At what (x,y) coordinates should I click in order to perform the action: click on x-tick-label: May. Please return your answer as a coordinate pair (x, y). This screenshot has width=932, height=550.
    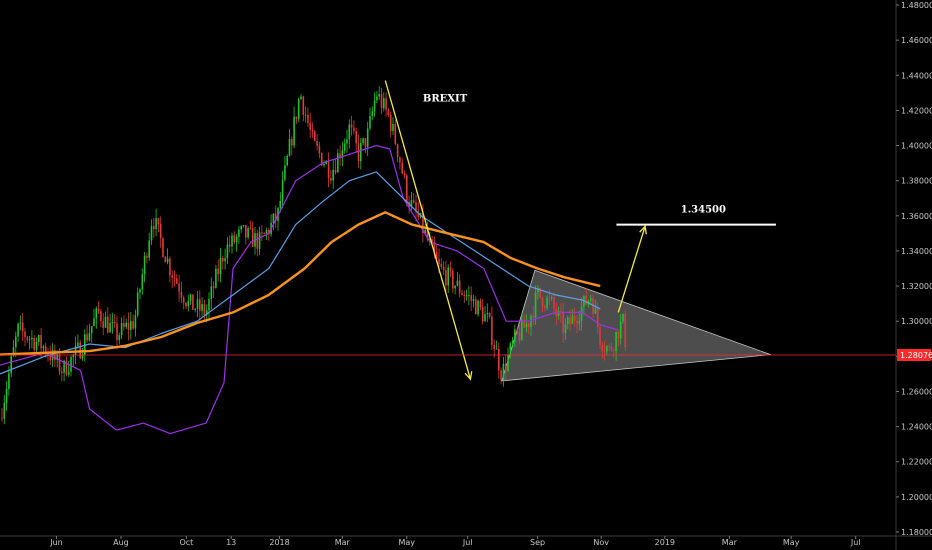
    Looking at the image, I should click on (791, 542).